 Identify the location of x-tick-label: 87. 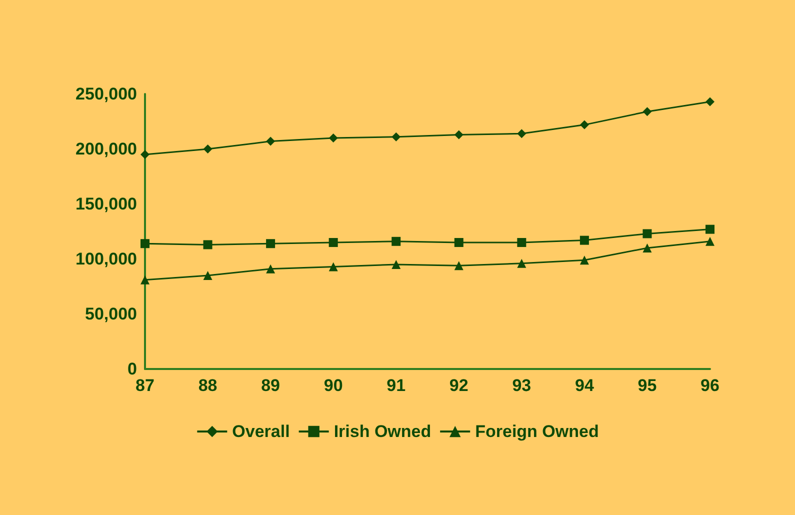
(145, 385).